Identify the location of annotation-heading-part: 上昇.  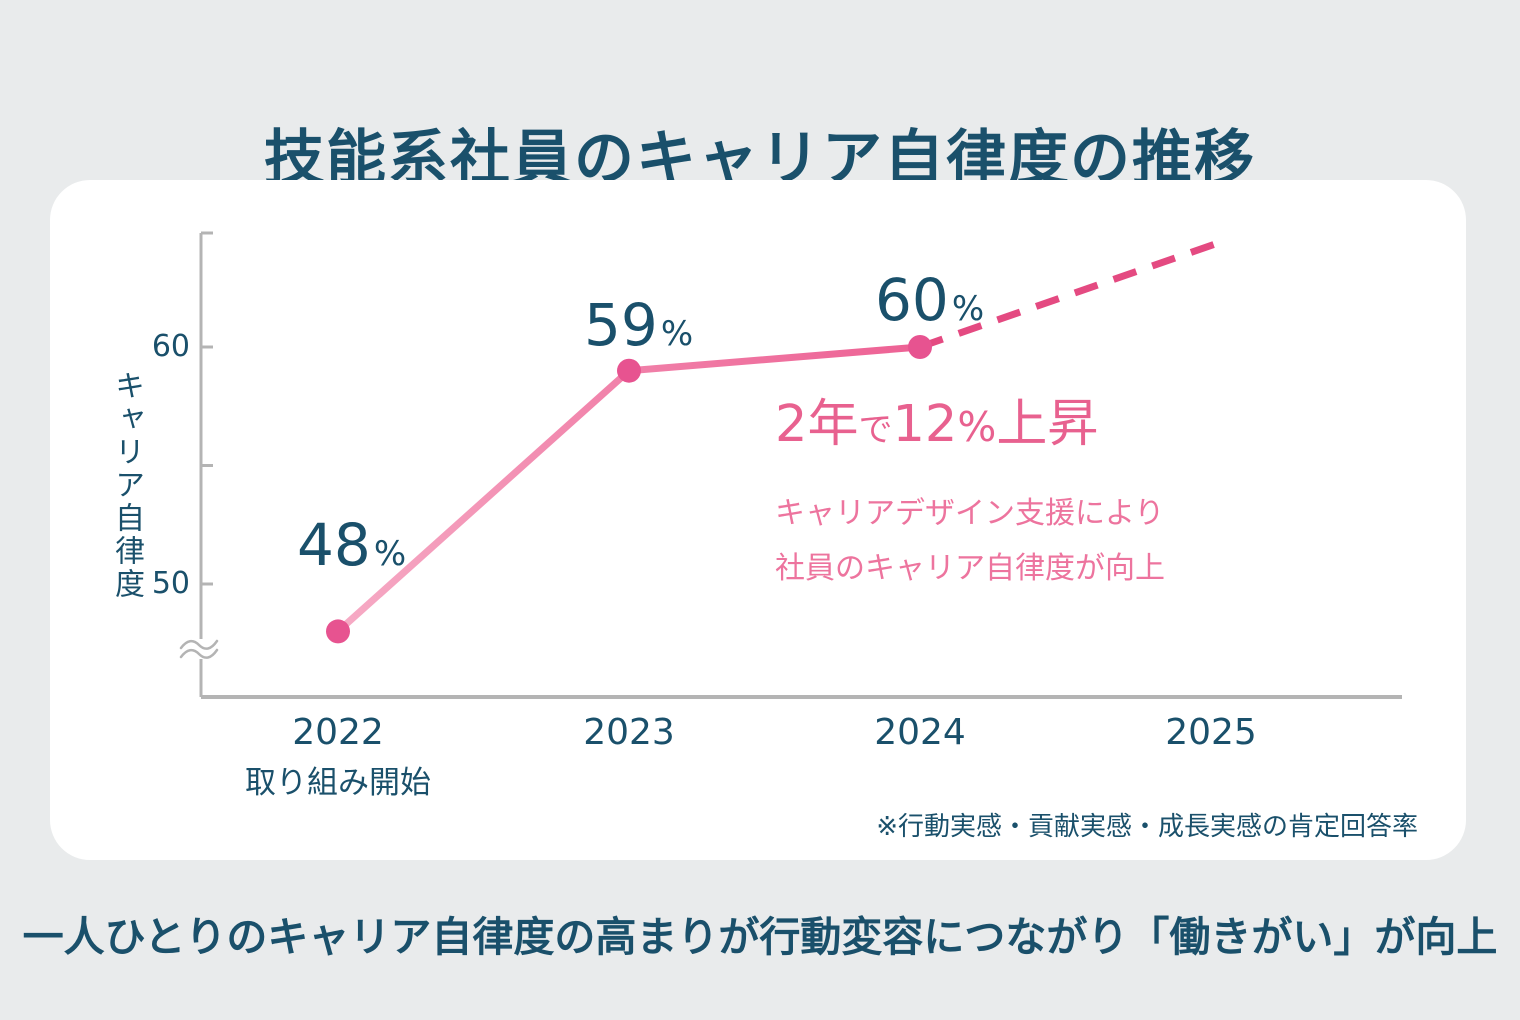
(1047, 424).